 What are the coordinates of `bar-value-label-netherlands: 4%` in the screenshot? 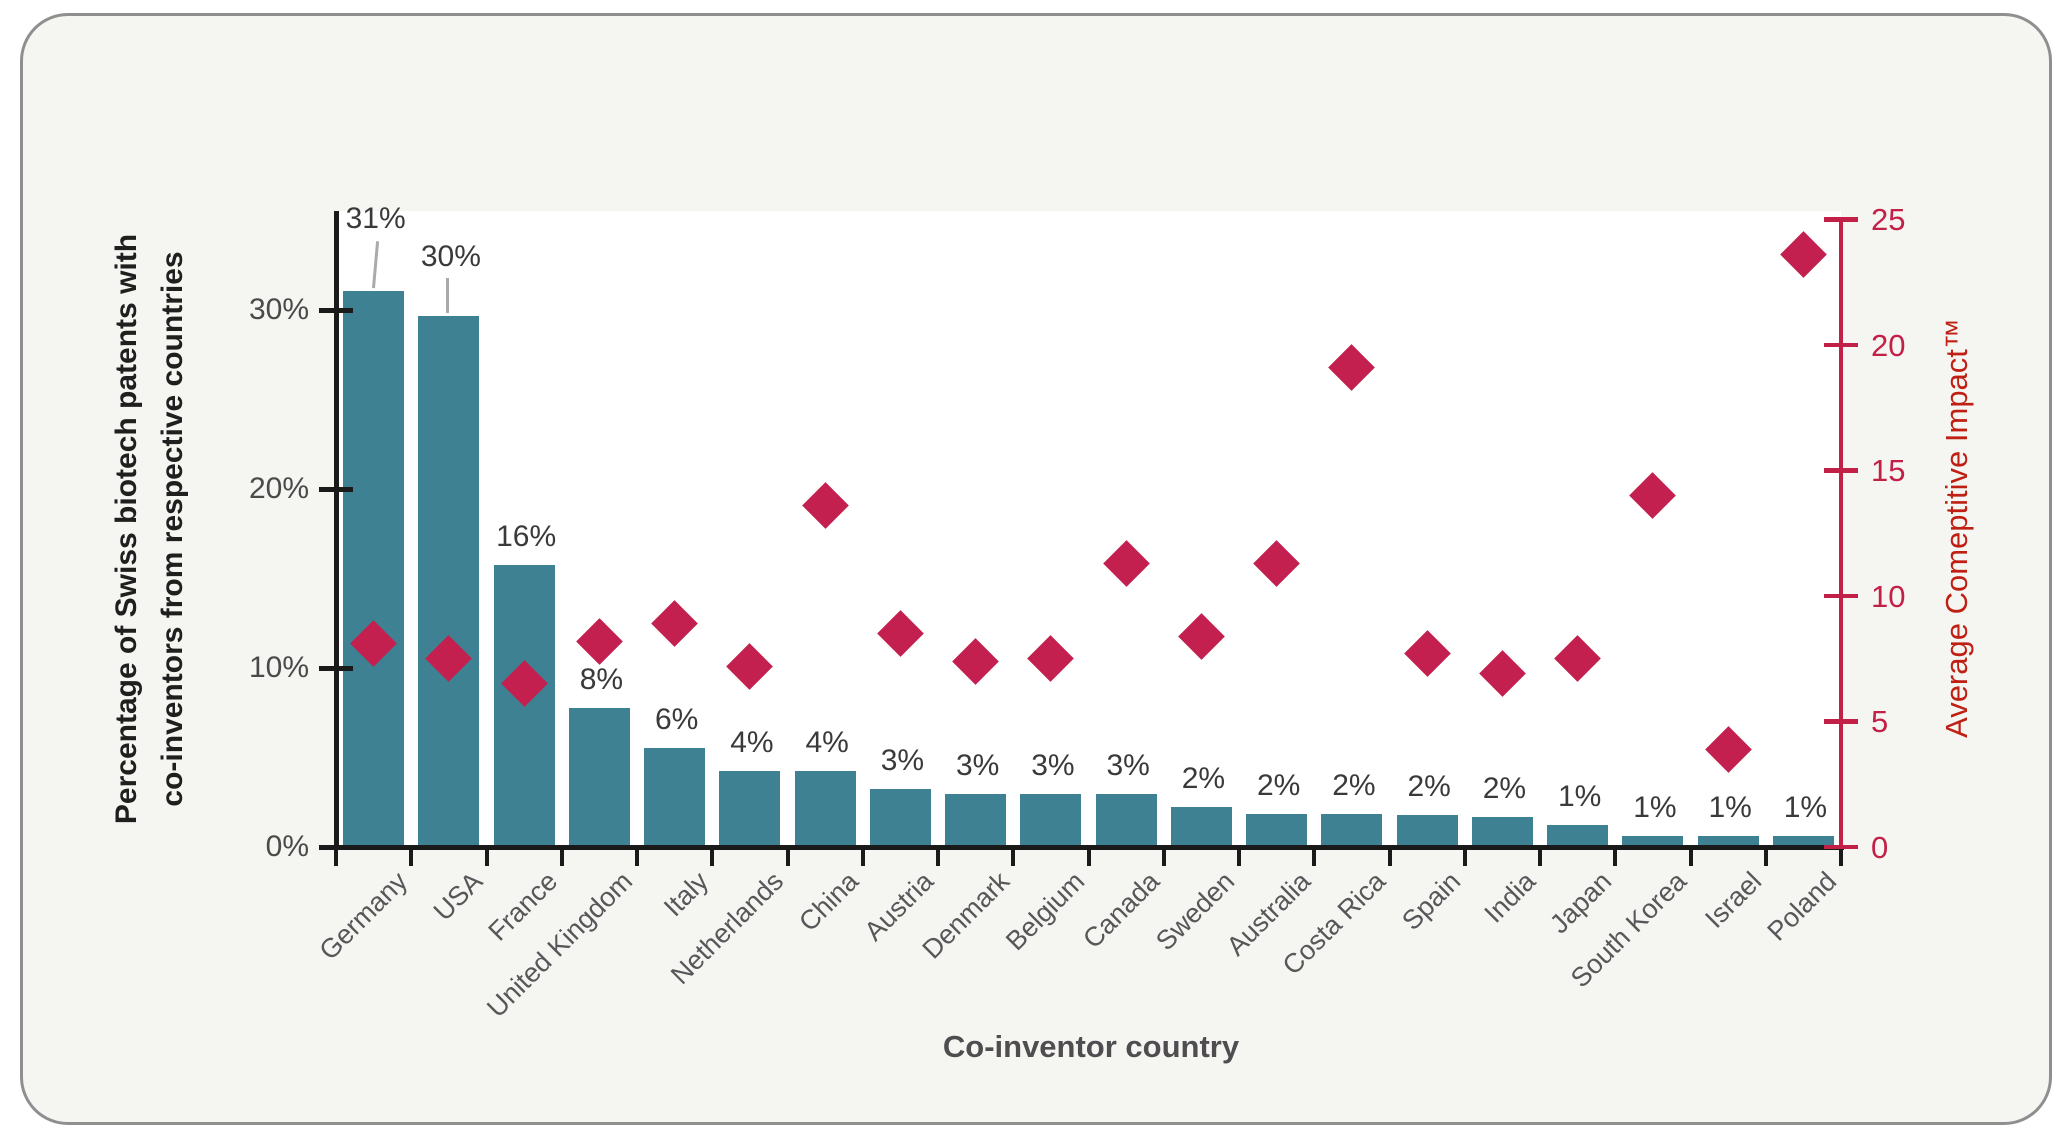 It's located at (752, 743).